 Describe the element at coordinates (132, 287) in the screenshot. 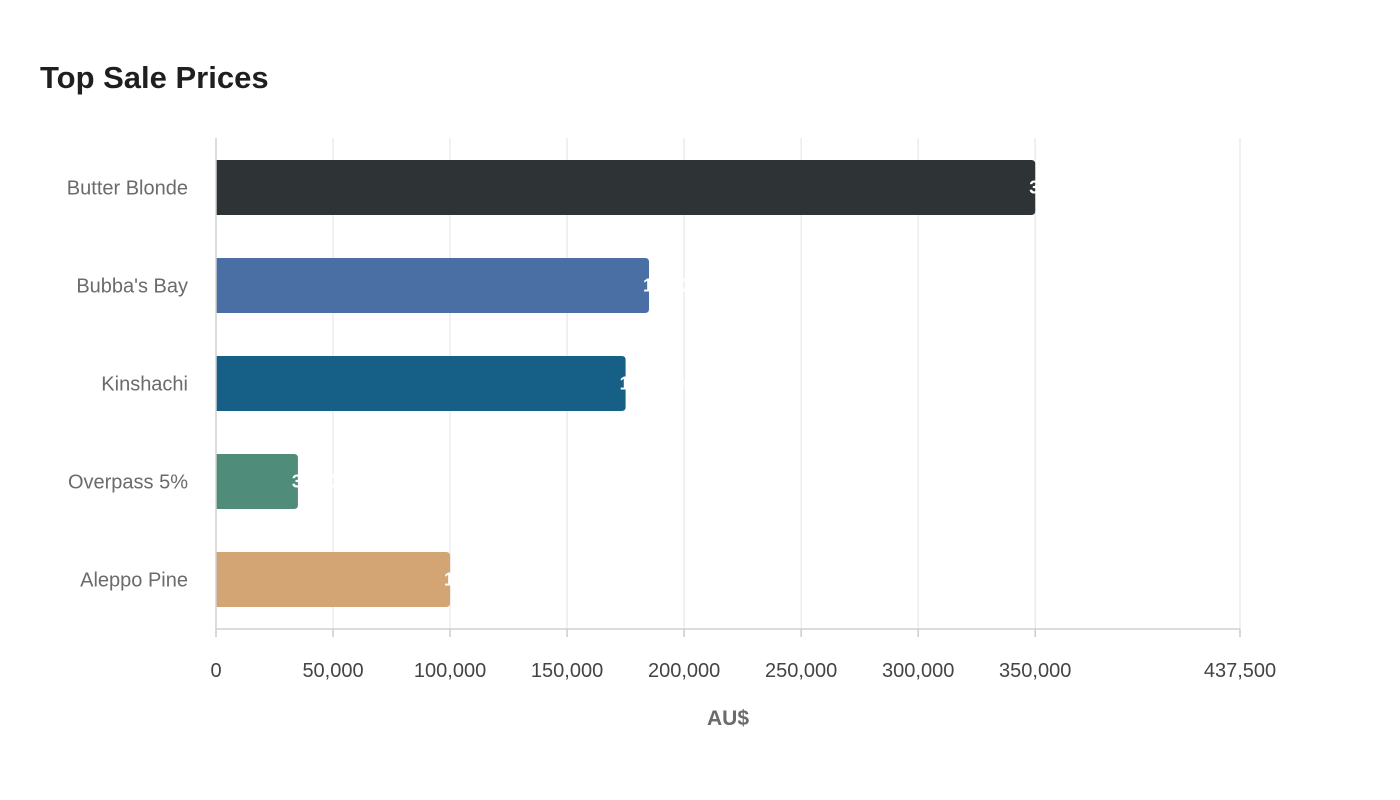

I see `category-label: Bubba's Bay` at that location.